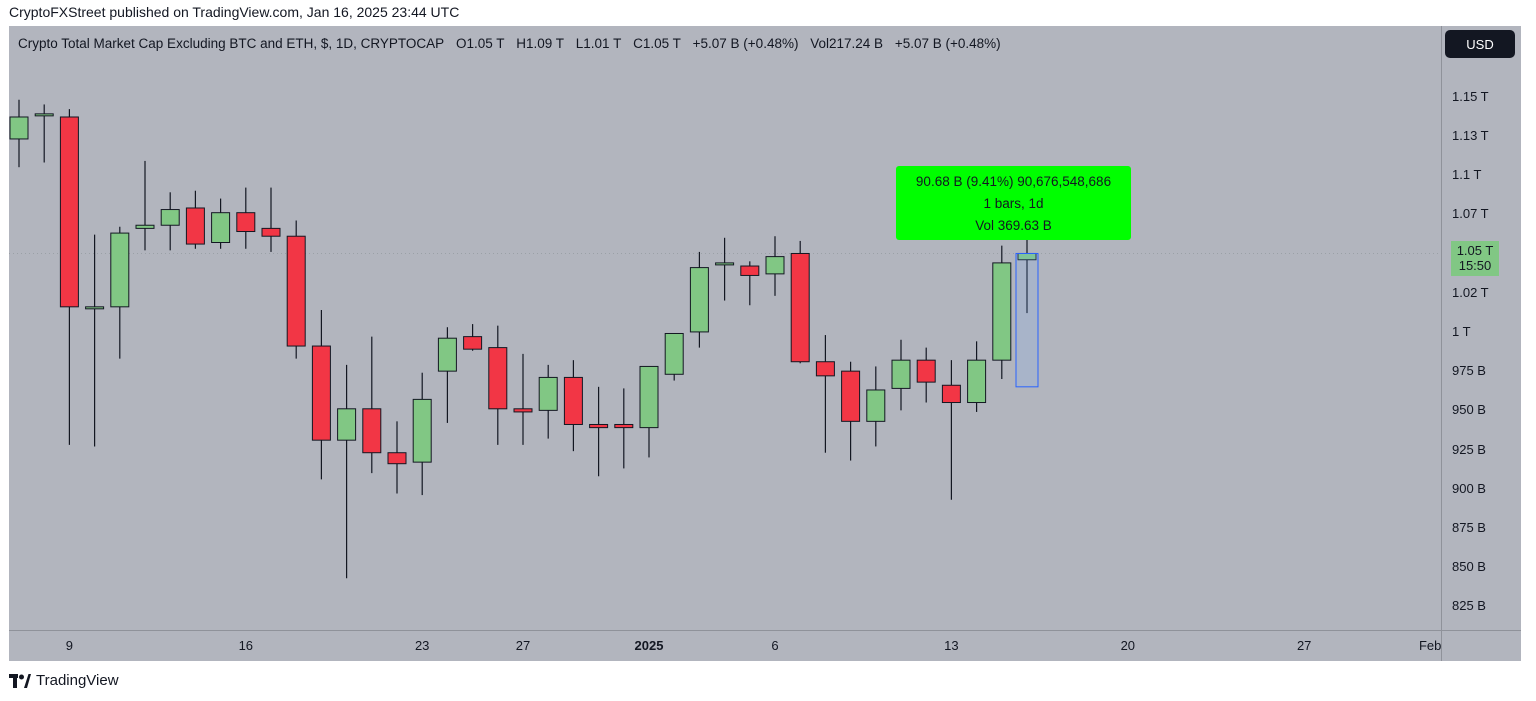 This screenshot has width=1536, height=701. Describe the element at coordinates (847, 43) in the screenshot. I see `legend-volume: Vol217.24 B` at that location.